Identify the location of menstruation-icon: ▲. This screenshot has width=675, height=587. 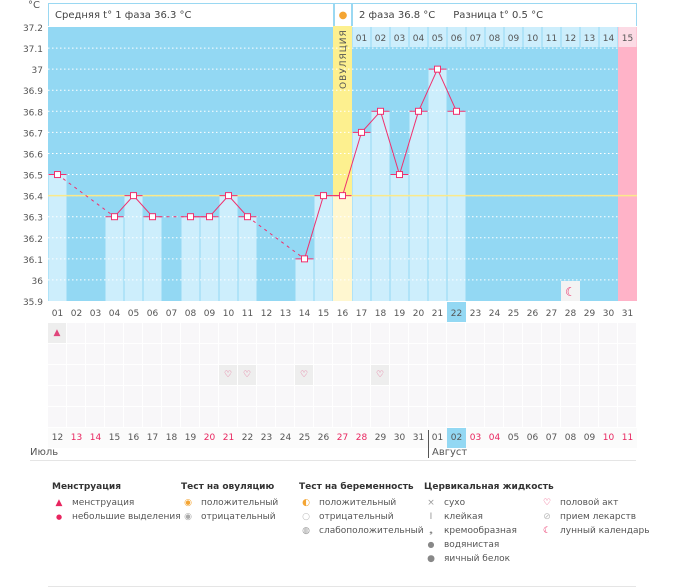
(57, 333).